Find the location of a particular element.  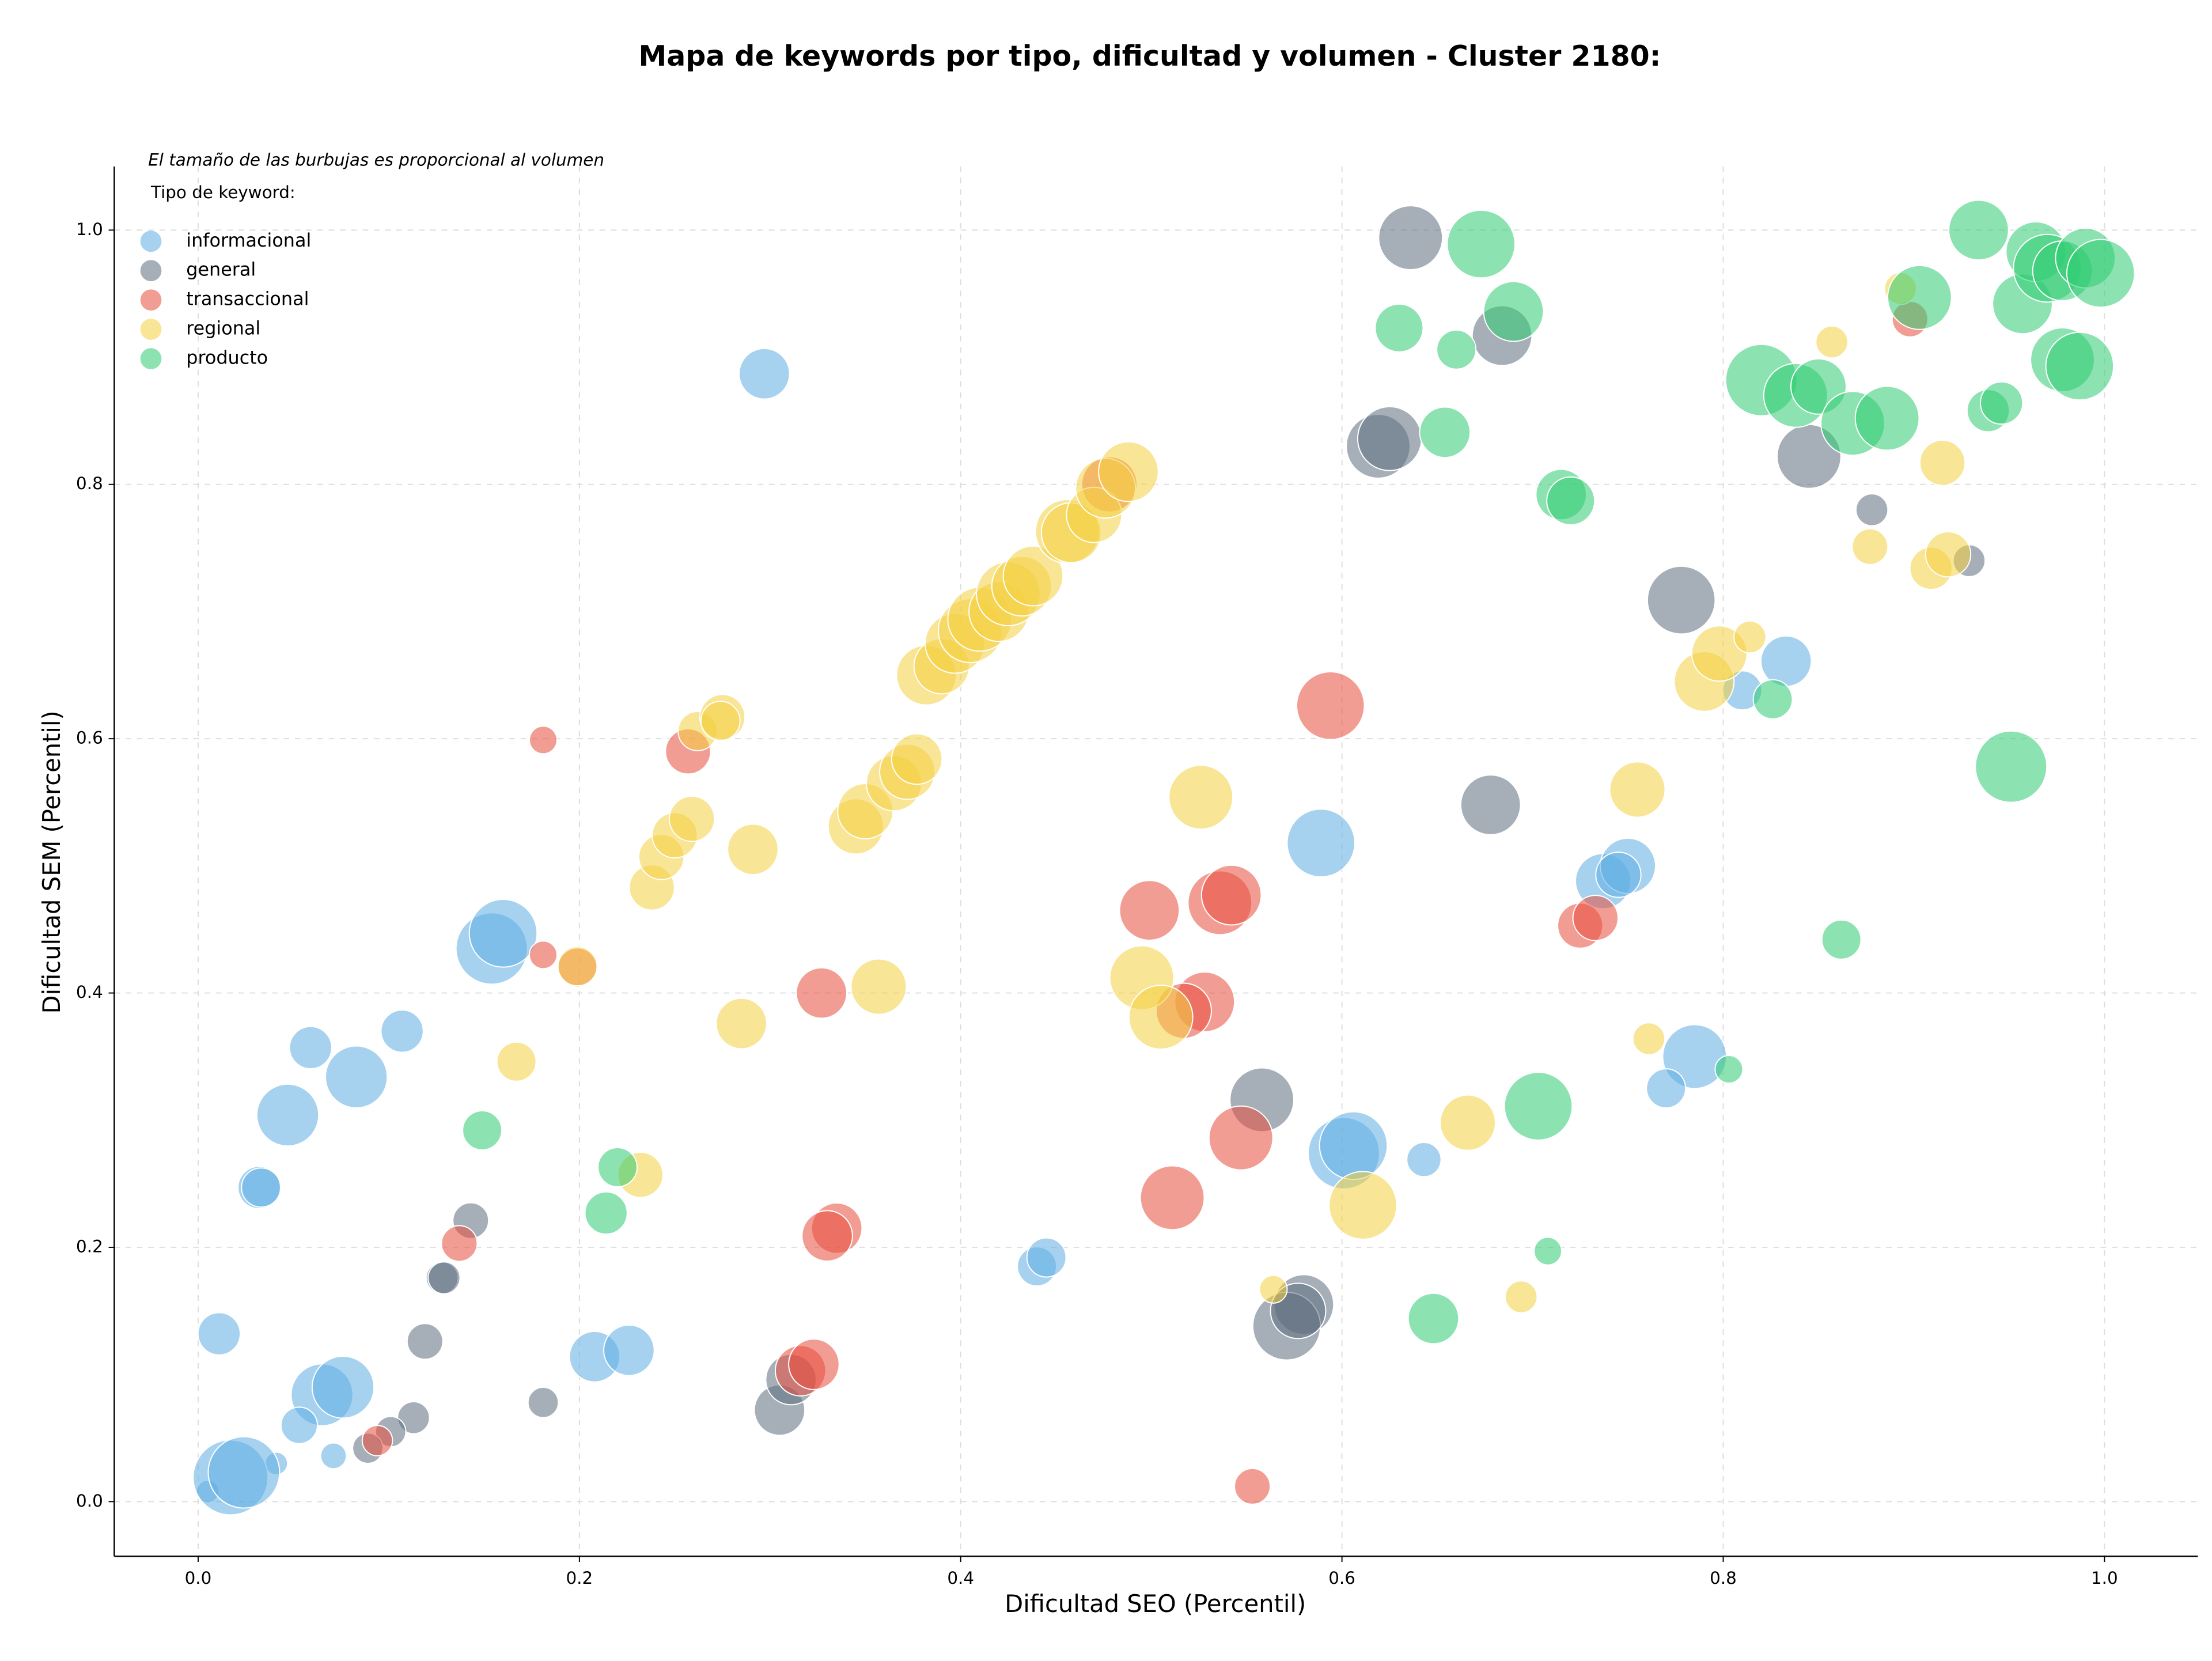

legend-title: Tipo de keyword: is located at coordinates (223, 192).